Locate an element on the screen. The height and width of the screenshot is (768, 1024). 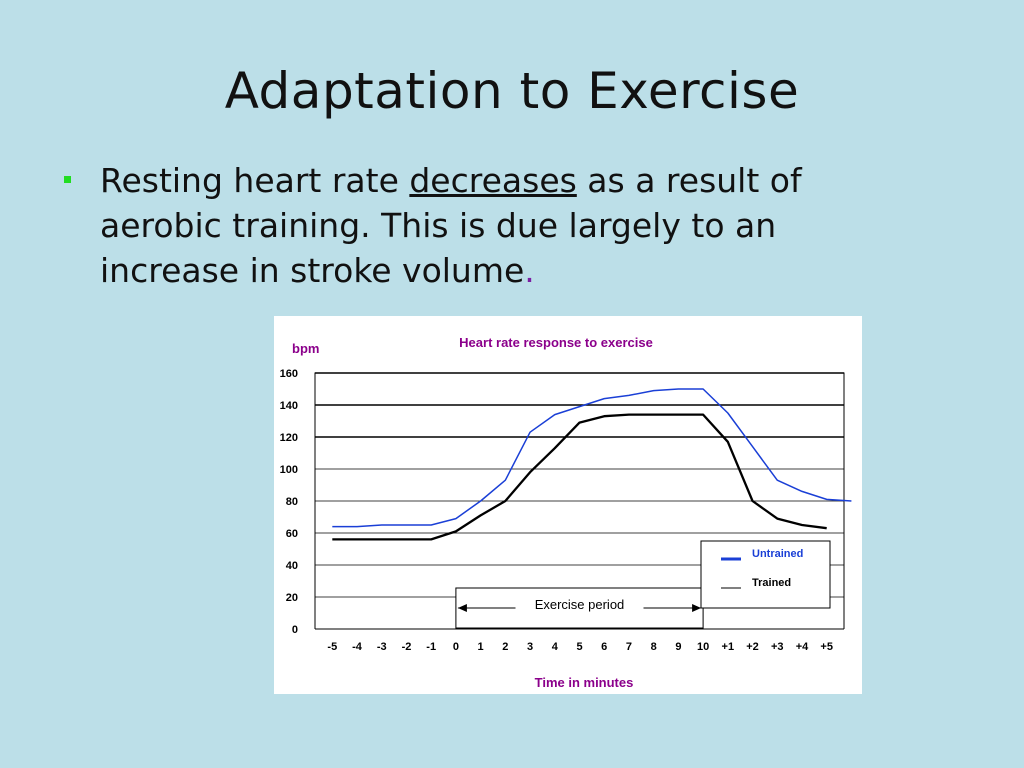
exercise-period-annotation: Exercise period is located at coordinates (579, 608).